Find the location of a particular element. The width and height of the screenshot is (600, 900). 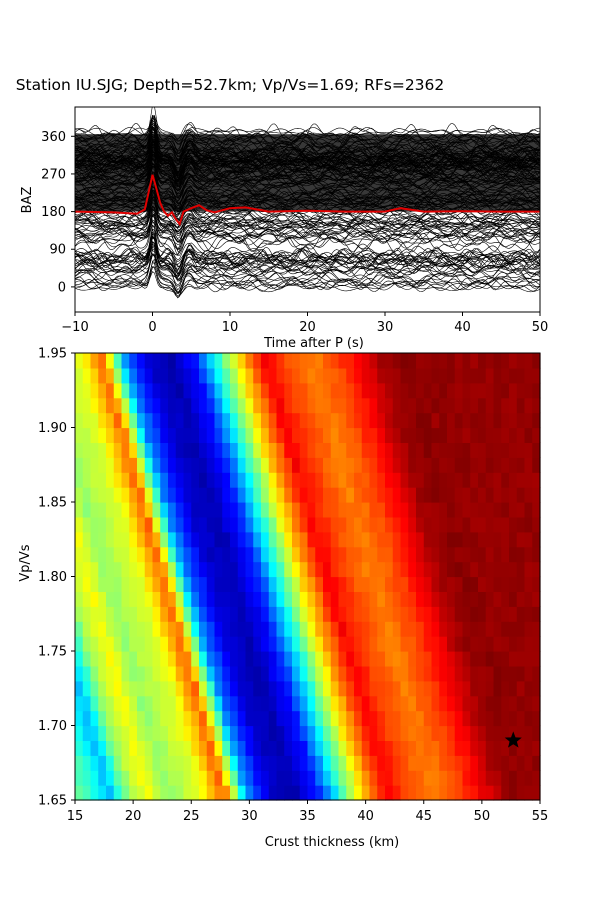

bottom-y-axis-label: Vp/Vs is located at coordinates (25, 562).